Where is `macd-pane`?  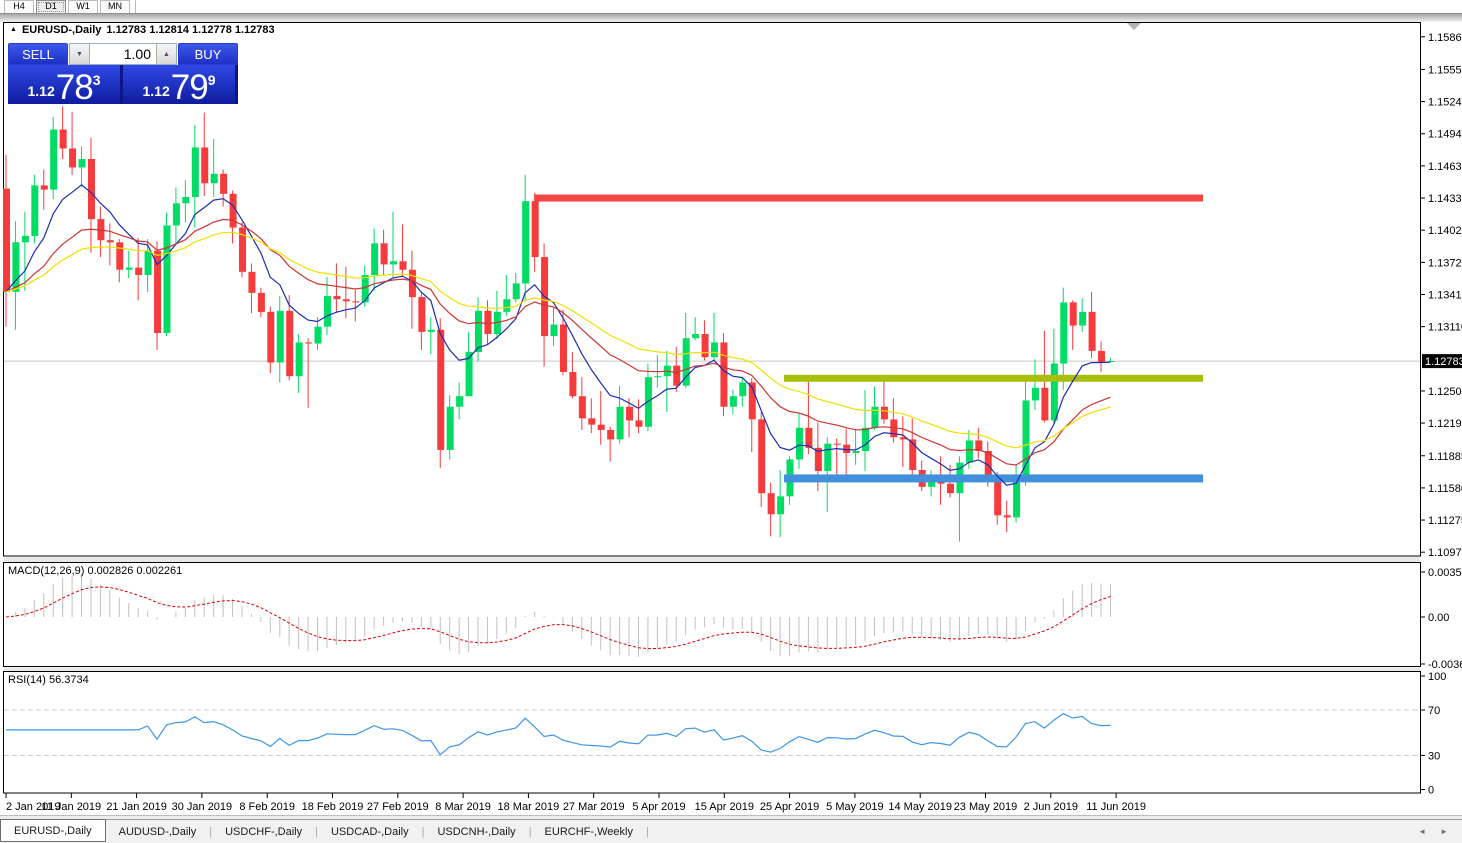
macd-pane is located at coordinates (712, 614).